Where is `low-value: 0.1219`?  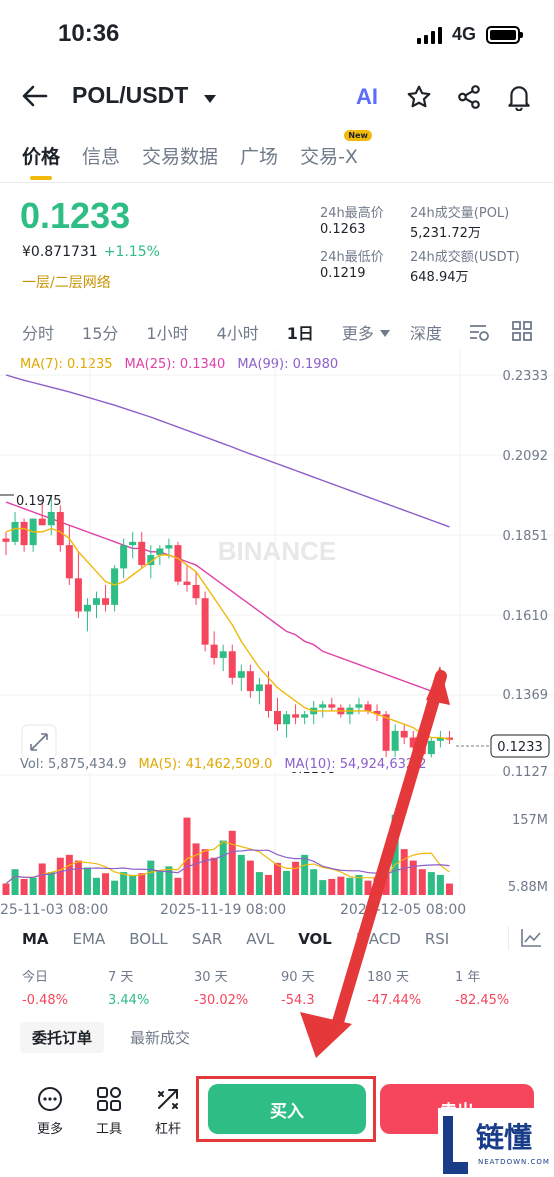 low-value: 0.1219 is located at coordinates (343, 273).